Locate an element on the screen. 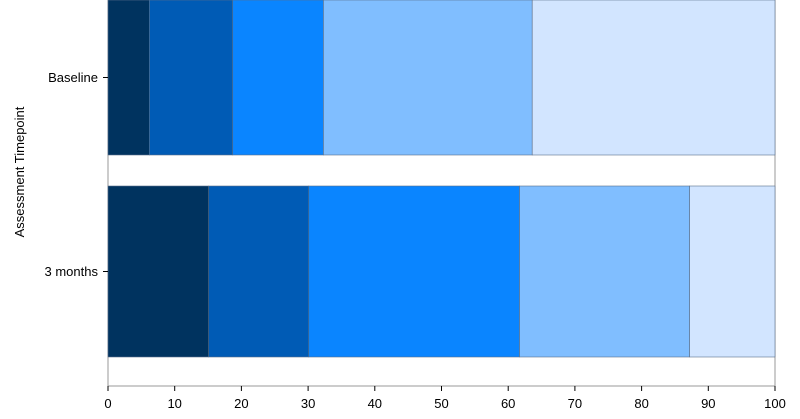  x-tick-label: 10 is located at coordinates (174, 403).